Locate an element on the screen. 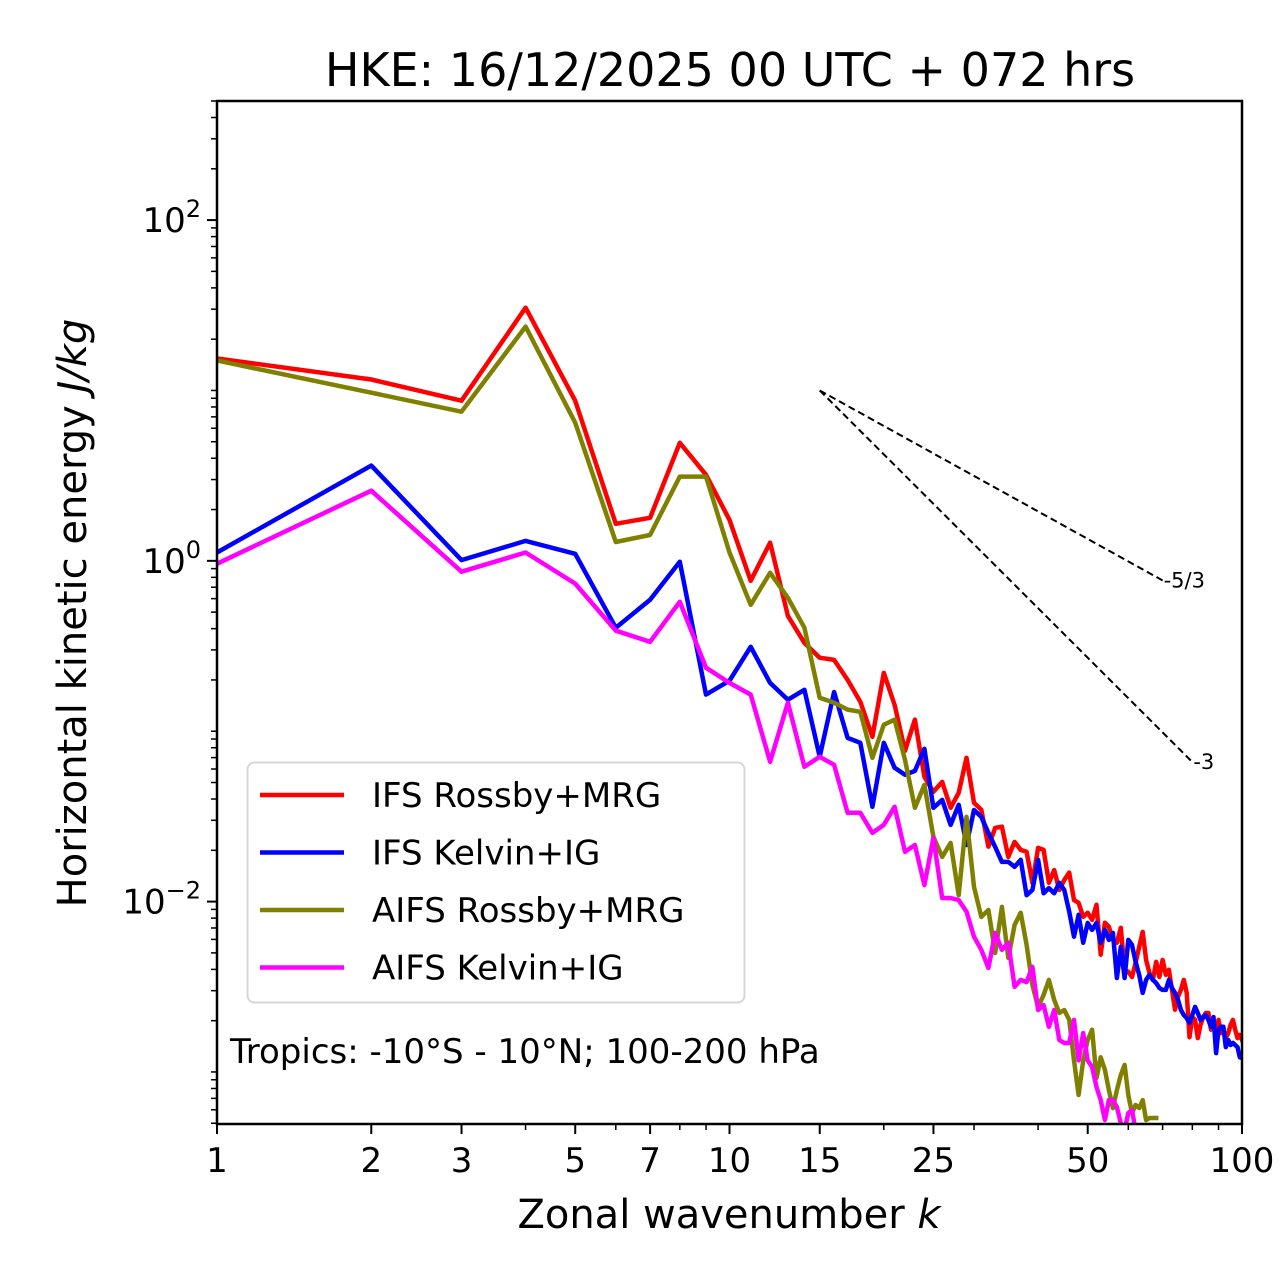  legend-item: AIFS Kelvin+IG is located at coordinates (442, 969).